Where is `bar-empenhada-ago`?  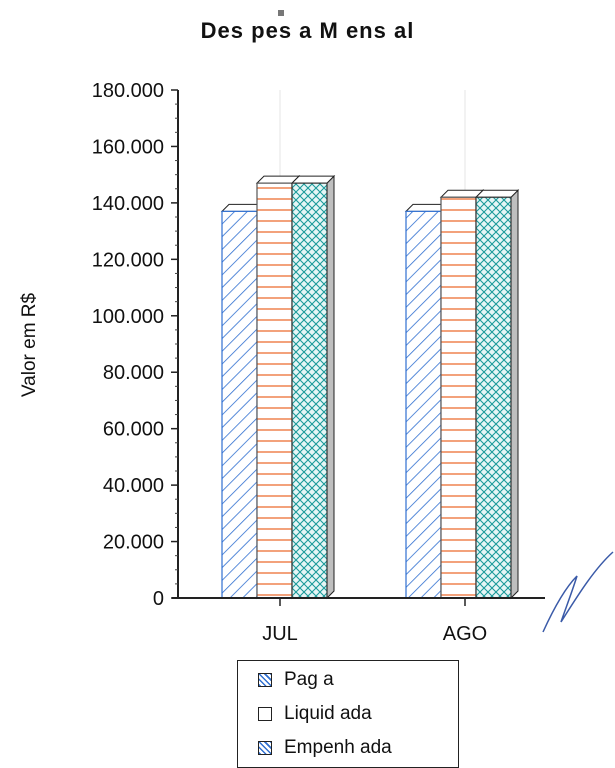 bar-empenhada-ago is located at coordinates (423, 404).